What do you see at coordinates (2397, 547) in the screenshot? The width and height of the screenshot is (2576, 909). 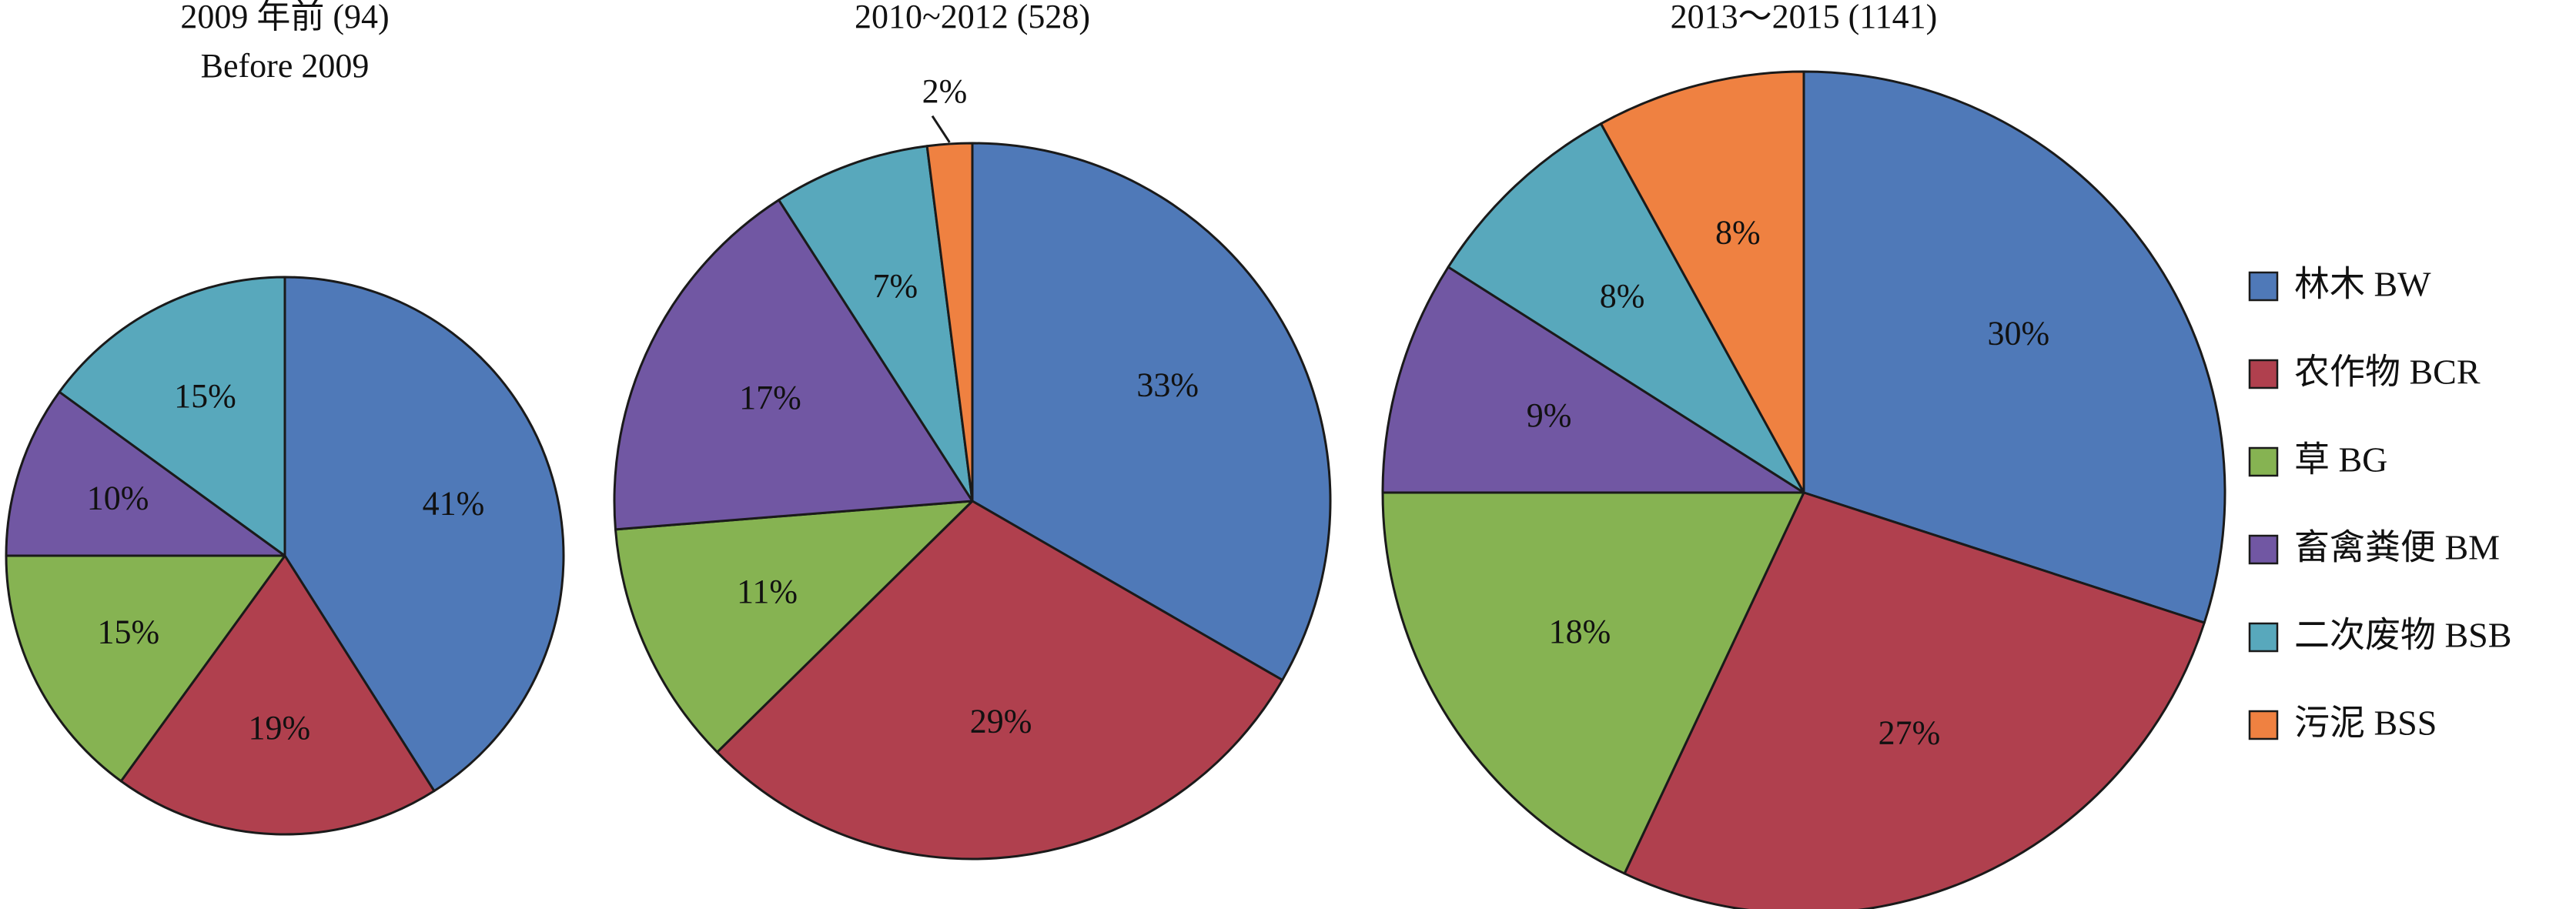 I see `legend-label: 畜禽粪便 BM` at bounding box center [2397, 547].